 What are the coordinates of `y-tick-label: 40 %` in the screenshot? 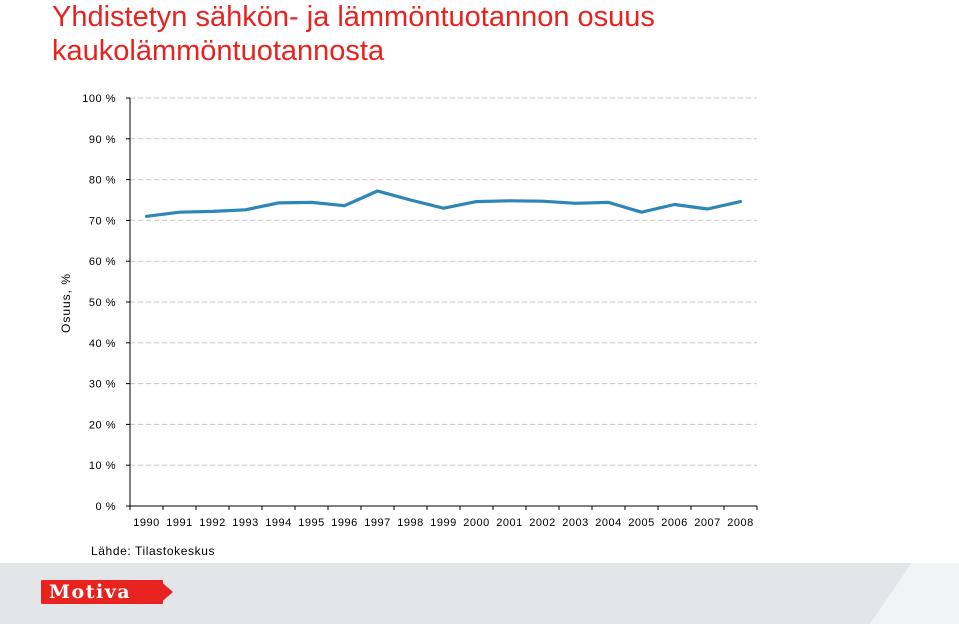 It's located at (102, 344).